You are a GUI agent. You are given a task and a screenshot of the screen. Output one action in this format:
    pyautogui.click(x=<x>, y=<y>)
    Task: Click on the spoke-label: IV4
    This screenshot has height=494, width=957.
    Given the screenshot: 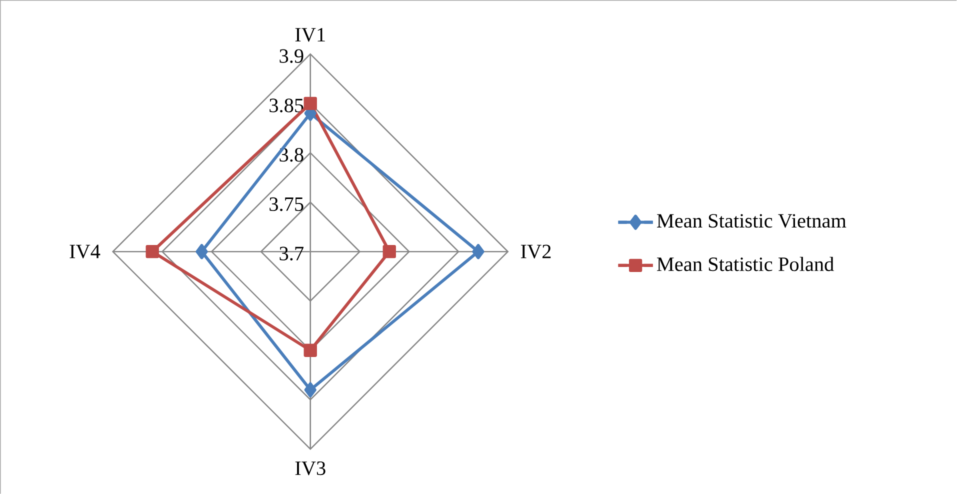 What is the action you would take?
    pyautogui.click(x=85, y=251)
    